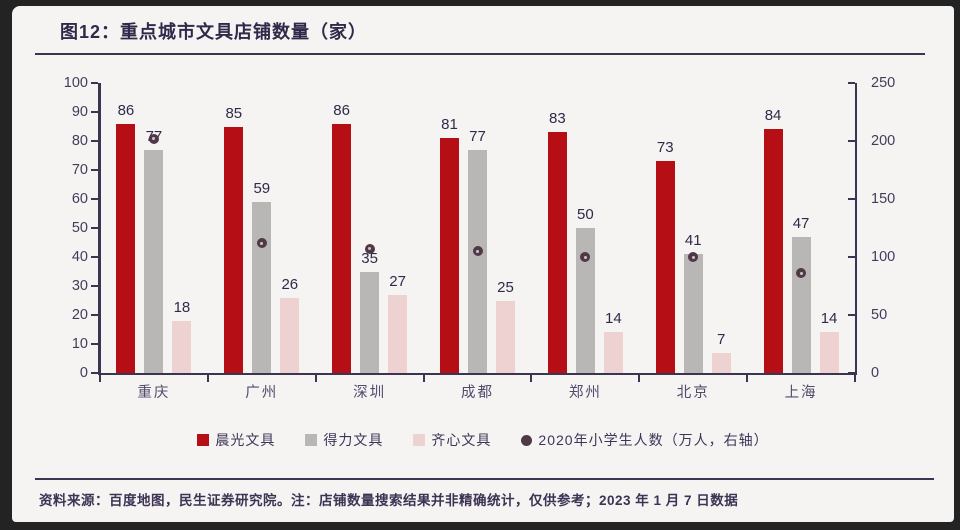  I want to click on left-axis-label: 20, so click(79, 315).